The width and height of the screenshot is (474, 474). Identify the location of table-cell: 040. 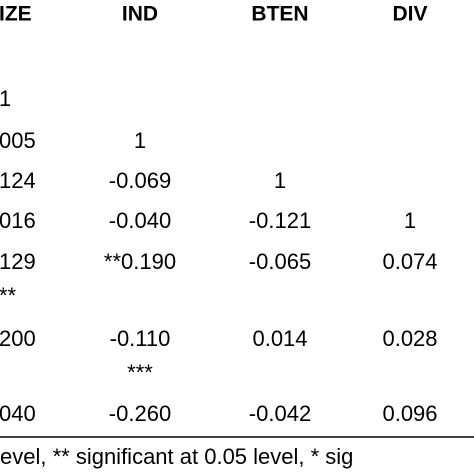
(18, 413).